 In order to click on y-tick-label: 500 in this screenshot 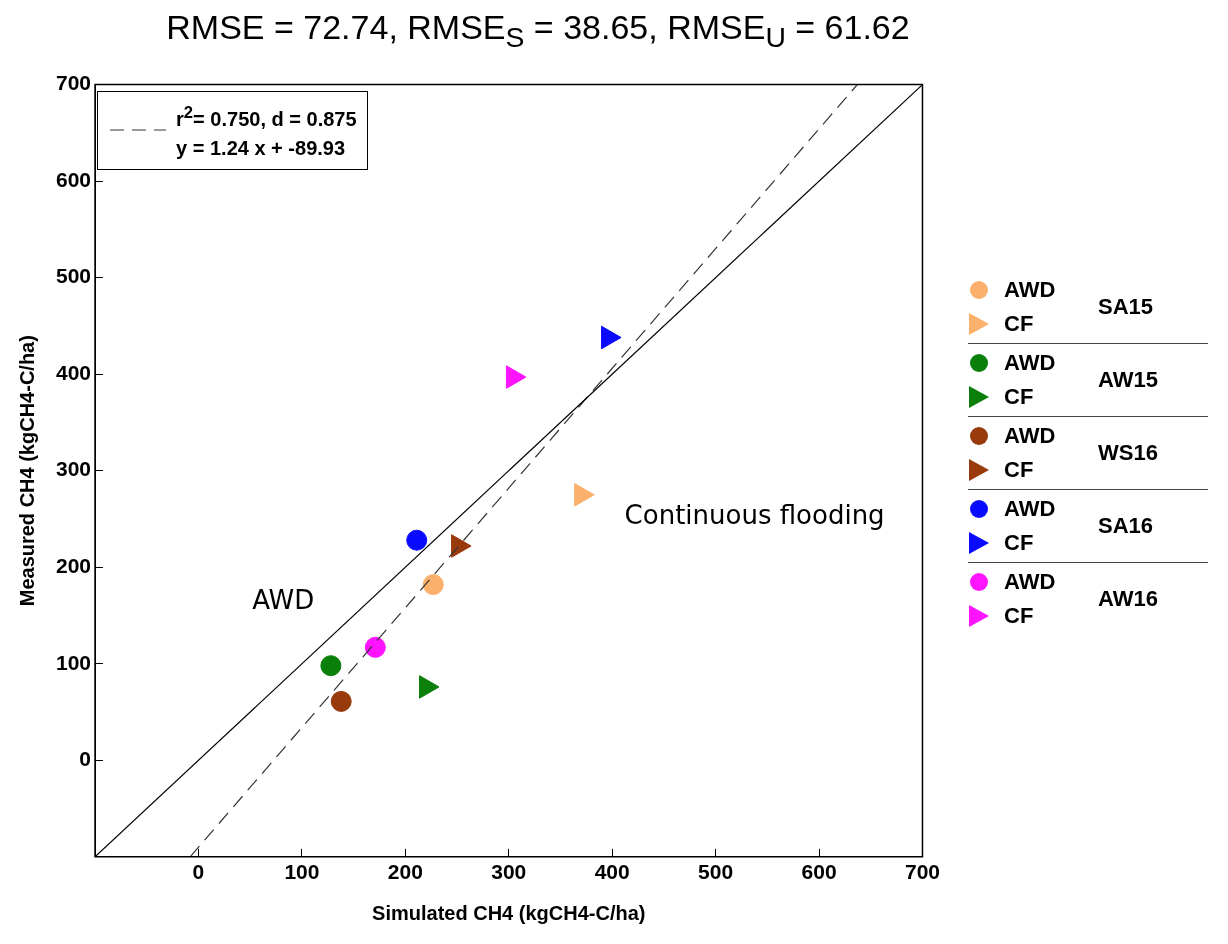, I will do `click(73, 276)`.